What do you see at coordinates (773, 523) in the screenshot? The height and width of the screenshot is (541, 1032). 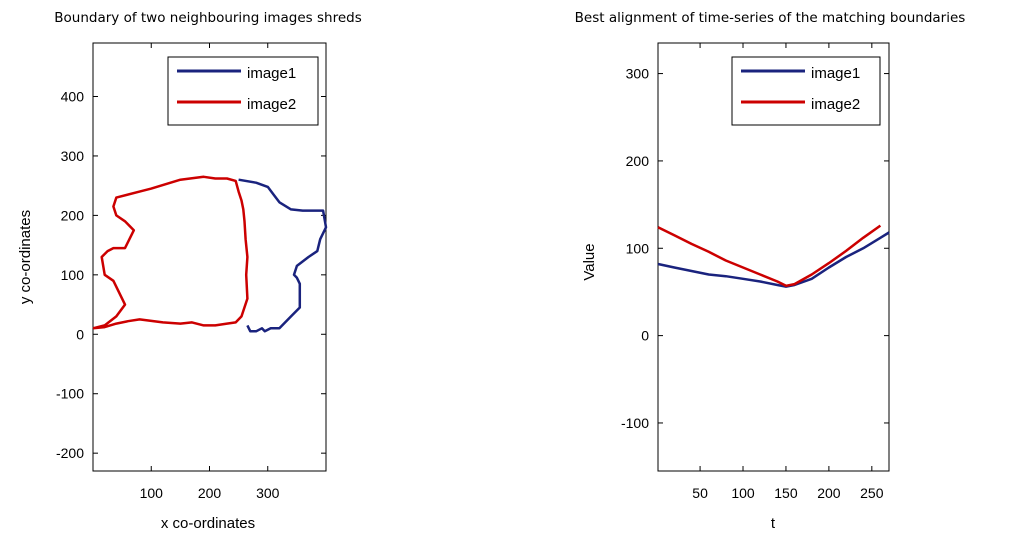 I see `x-axis-label: t` at bounding box center [773, 523].